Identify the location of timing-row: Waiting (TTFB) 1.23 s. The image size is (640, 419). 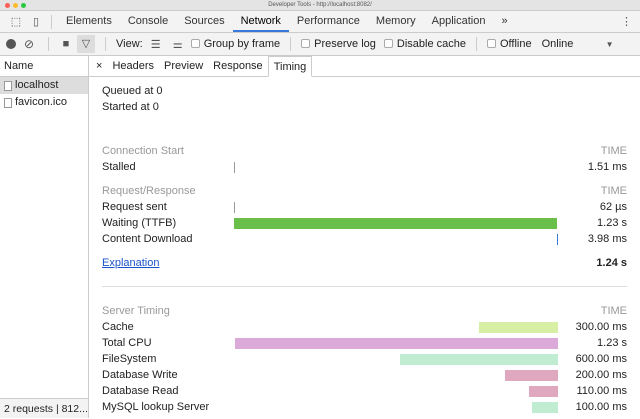
(364, 223).